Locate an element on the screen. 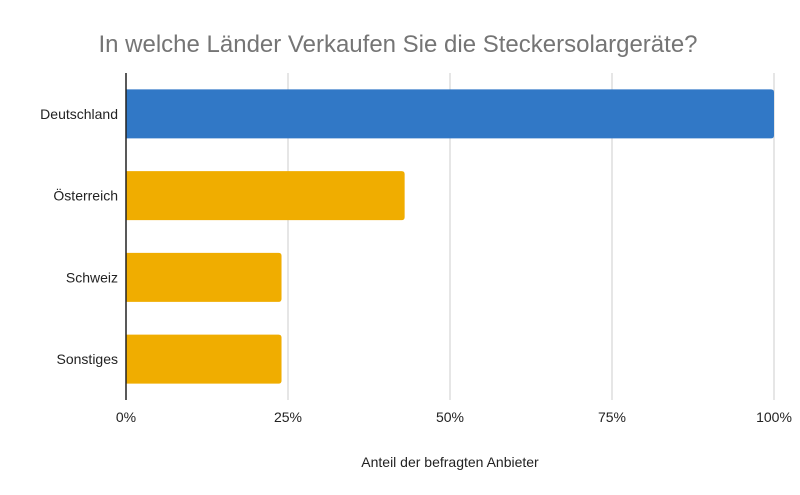 The width and height of the screenshot is (800, 495). x-tick-labels: 0% 25% 50% 75% 100% is located at coordinates (454, 417).